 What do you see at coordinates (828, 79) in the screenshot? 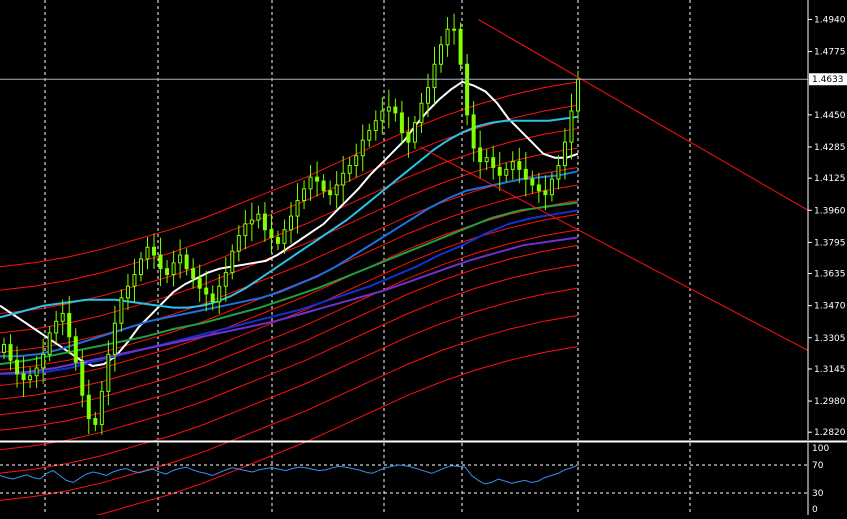
I see `current-price-marker` at bounding box center [828, 79].